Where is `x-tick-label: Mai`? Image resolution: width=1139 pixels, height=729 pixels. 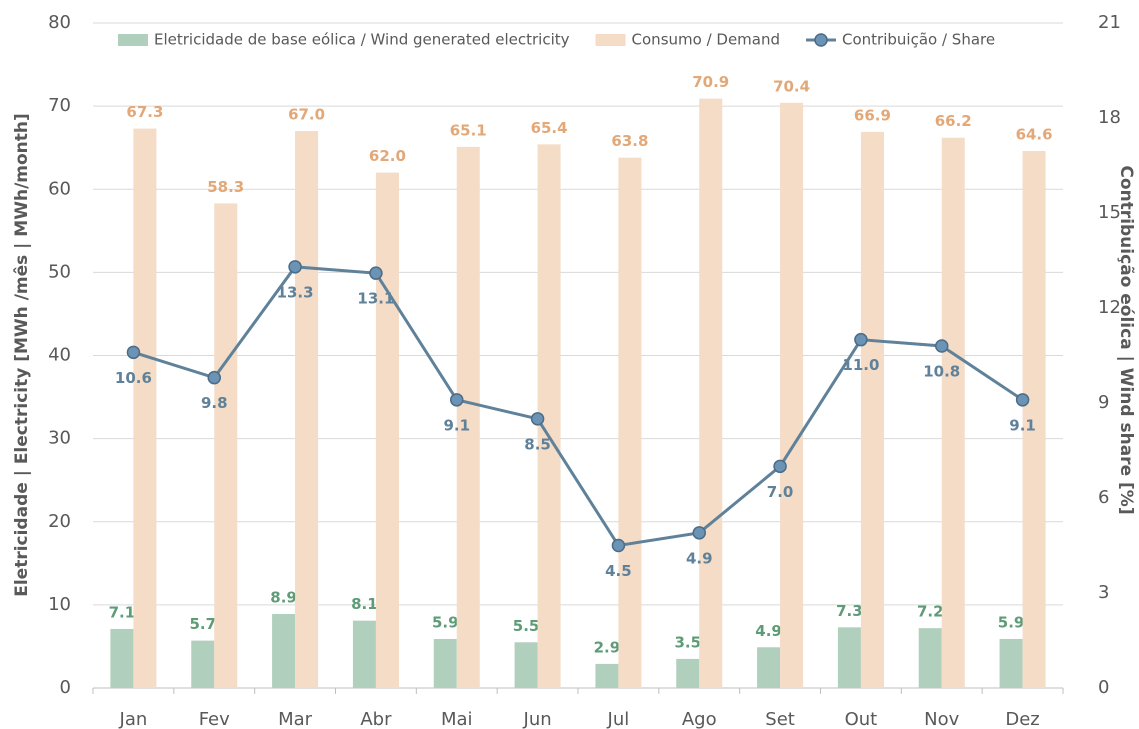
x-tick-label: Mai is located at coordinates (457, 719).